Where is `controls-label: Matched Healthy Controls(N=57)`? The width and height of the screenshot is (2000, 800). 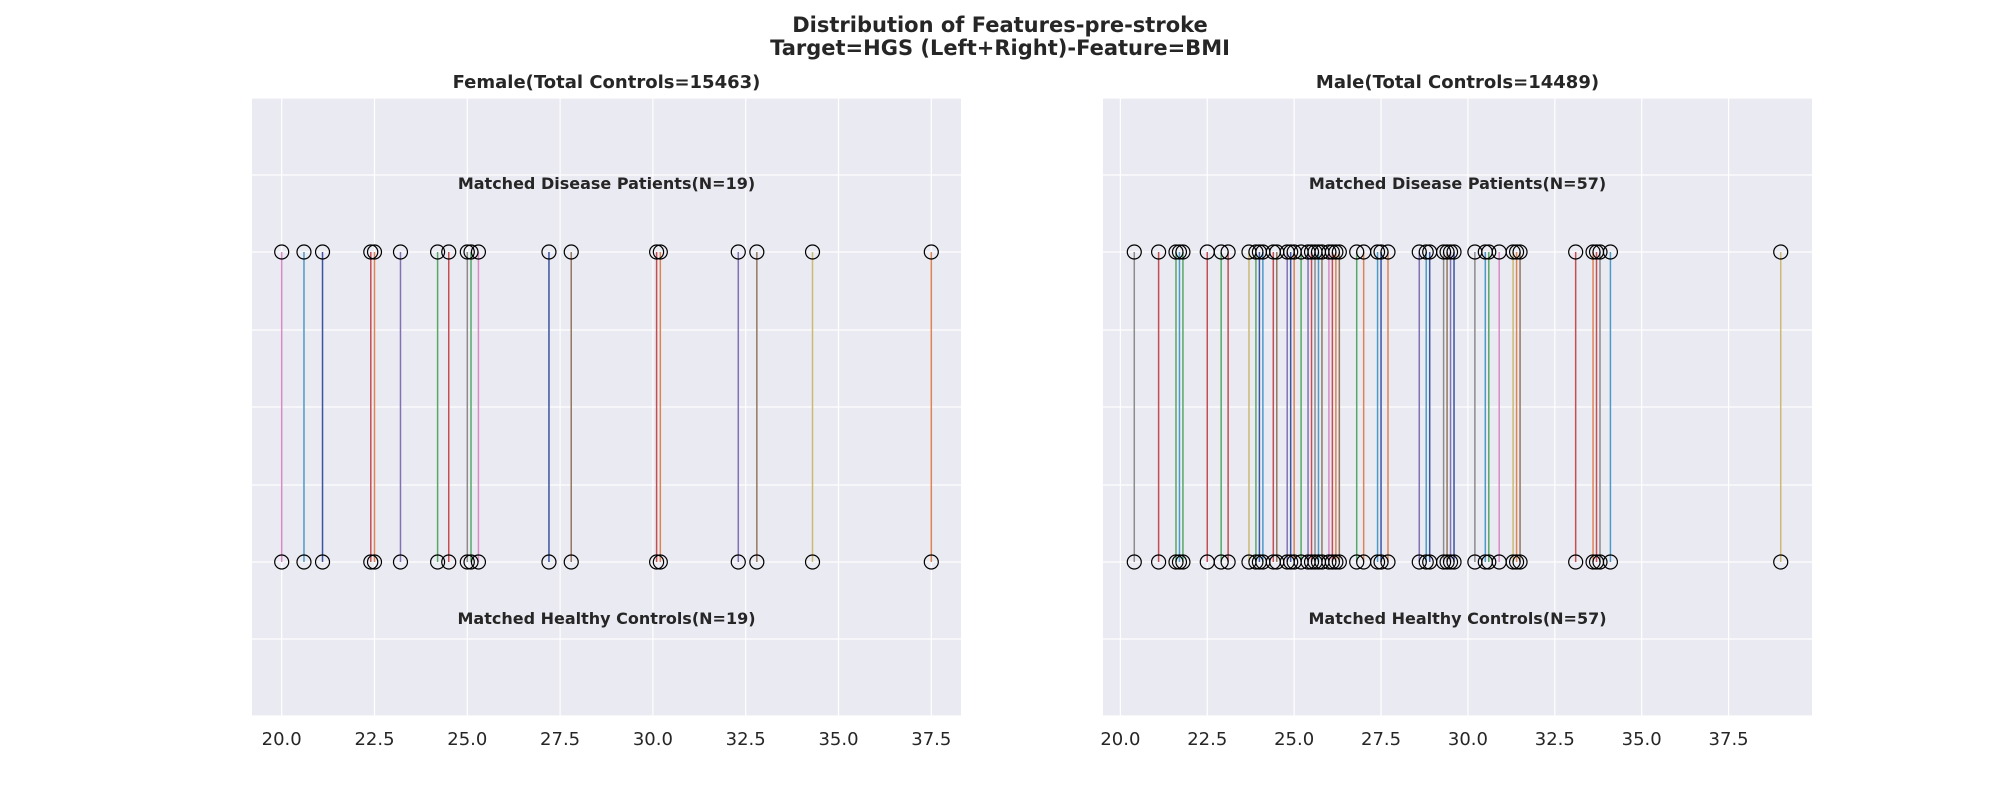 controls-label: Matched Healthy Controls(N=57) is located at coordinates (1457, 618).